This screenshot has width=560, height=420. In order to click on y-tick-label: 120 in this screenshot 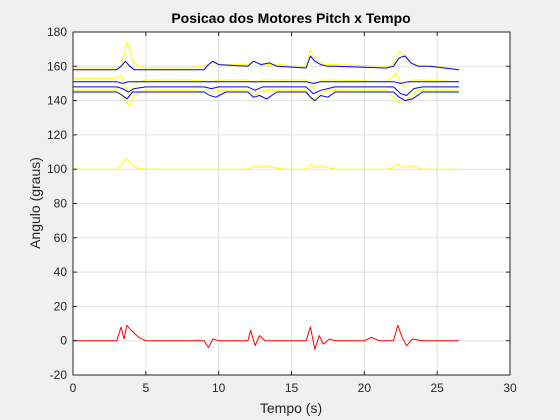, I will do `click(57, 135)`.